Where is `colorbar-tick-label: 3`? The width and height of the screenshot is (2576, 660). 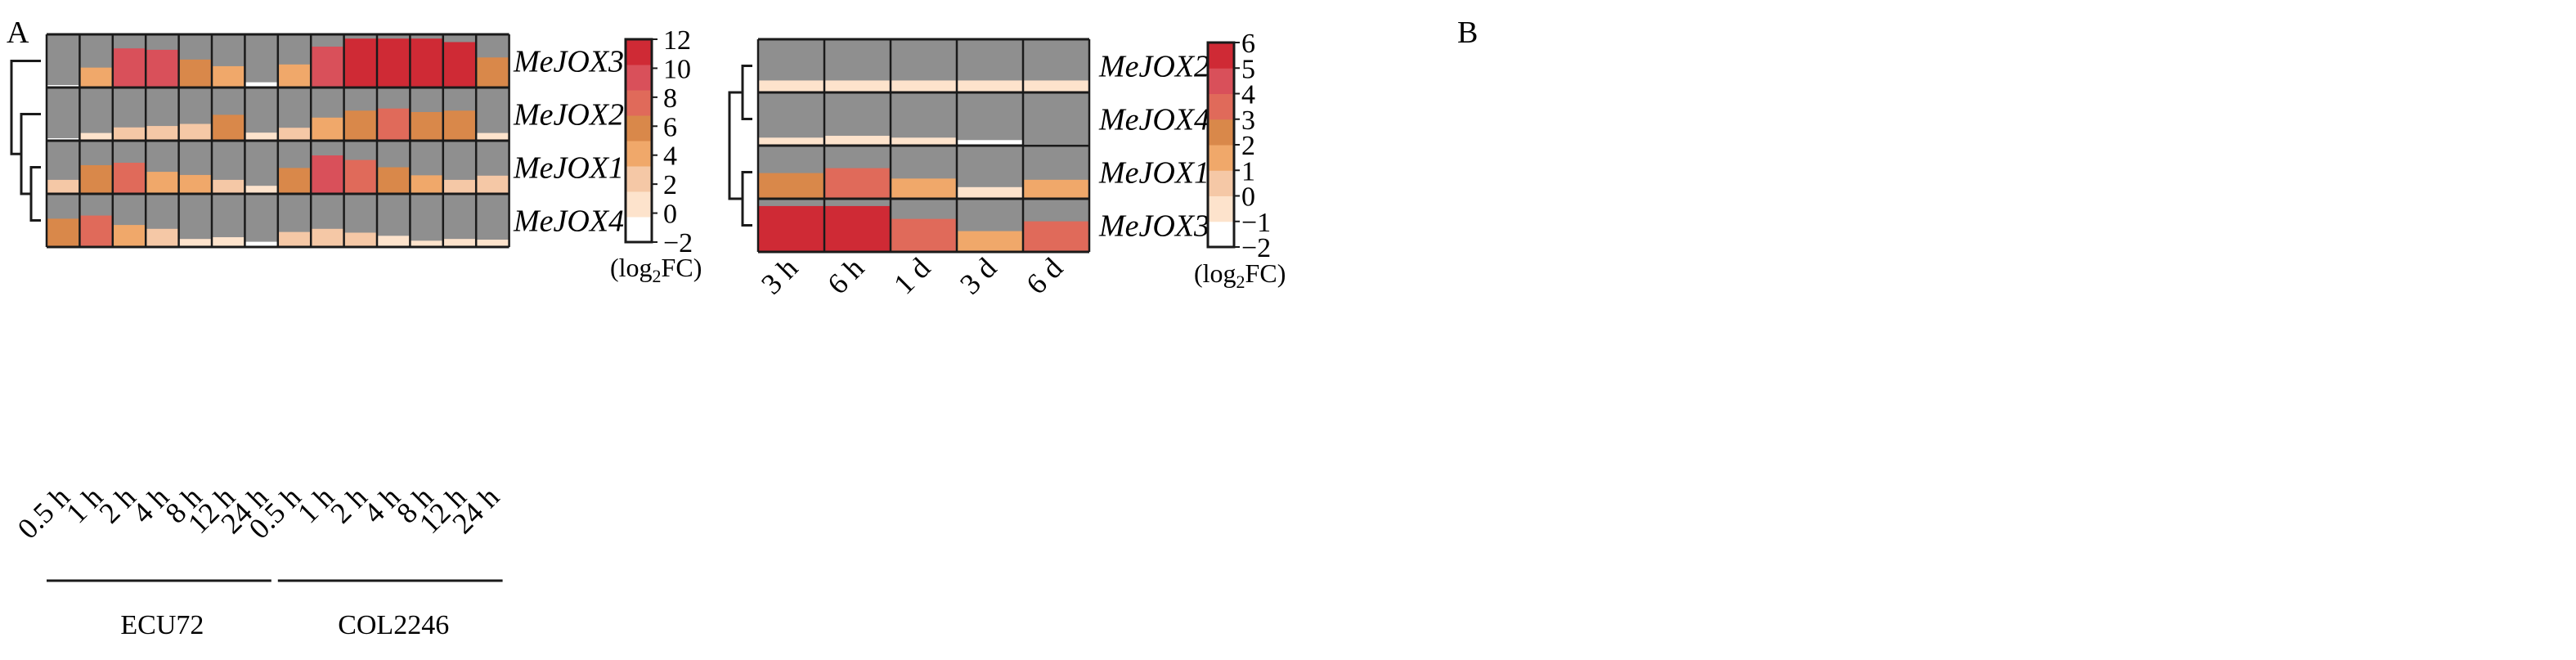 colorbar-tick-label: 3 is located at coordinates (1248, 121).